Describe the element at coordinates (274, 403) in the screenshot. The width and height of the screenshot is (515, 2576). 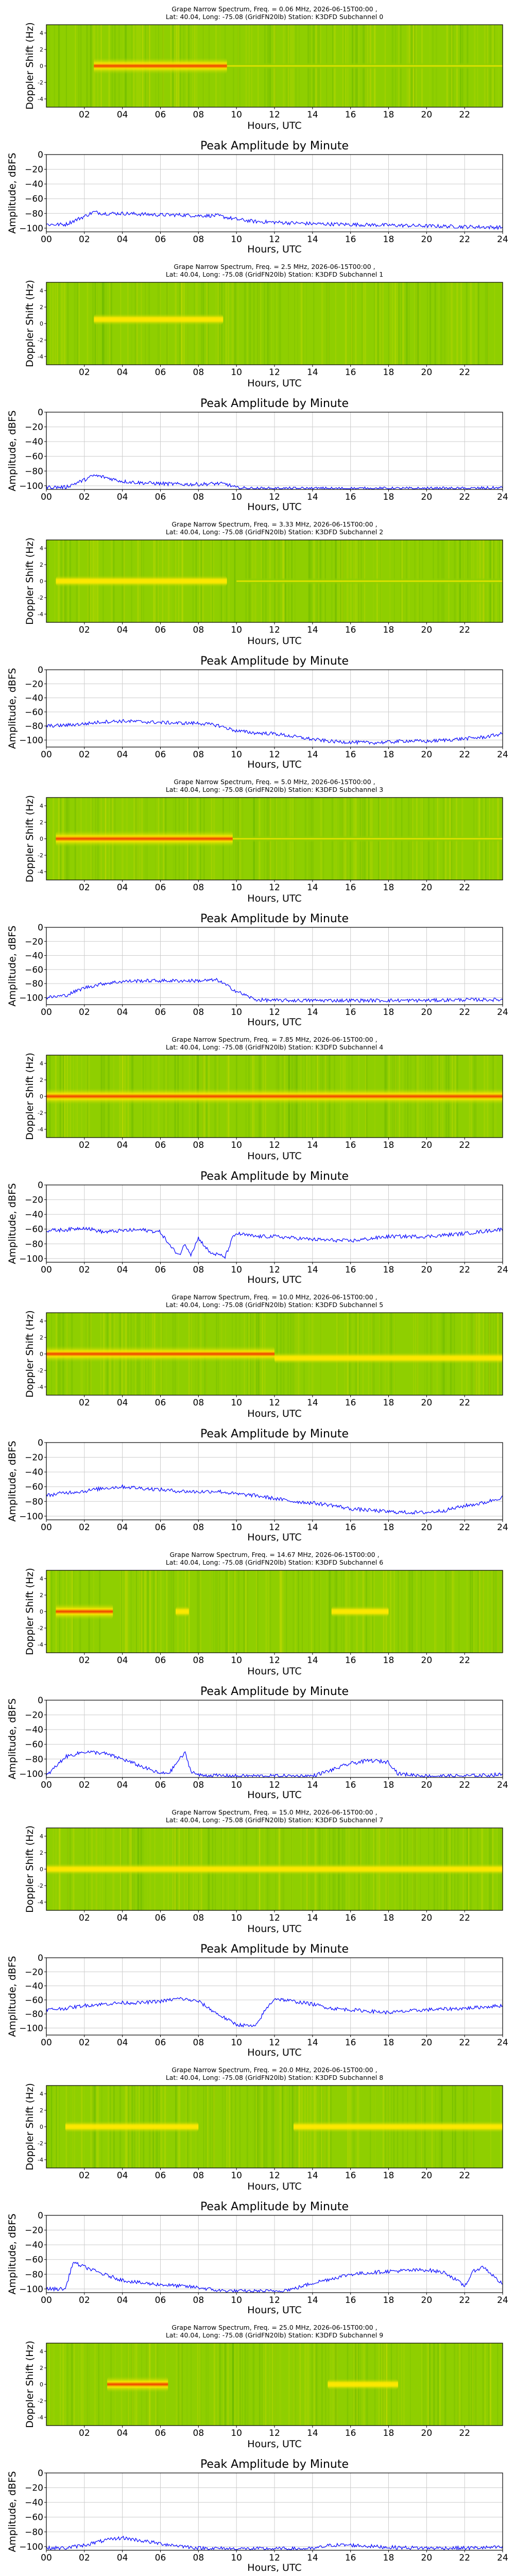
I see `amplitude-title: Peak Amplitude by Minute` at that location.